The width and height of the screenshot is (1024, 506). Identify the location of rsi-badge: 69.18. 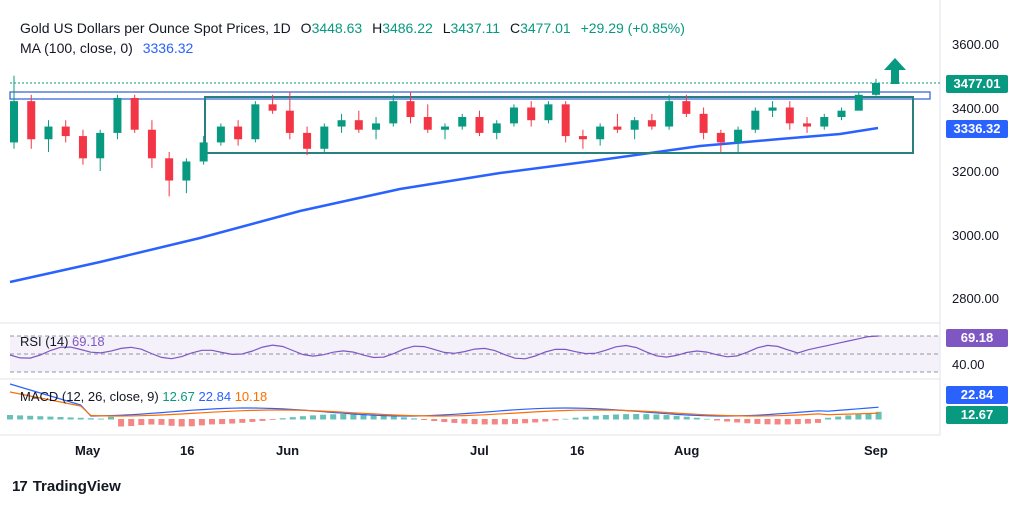
(977, 338).